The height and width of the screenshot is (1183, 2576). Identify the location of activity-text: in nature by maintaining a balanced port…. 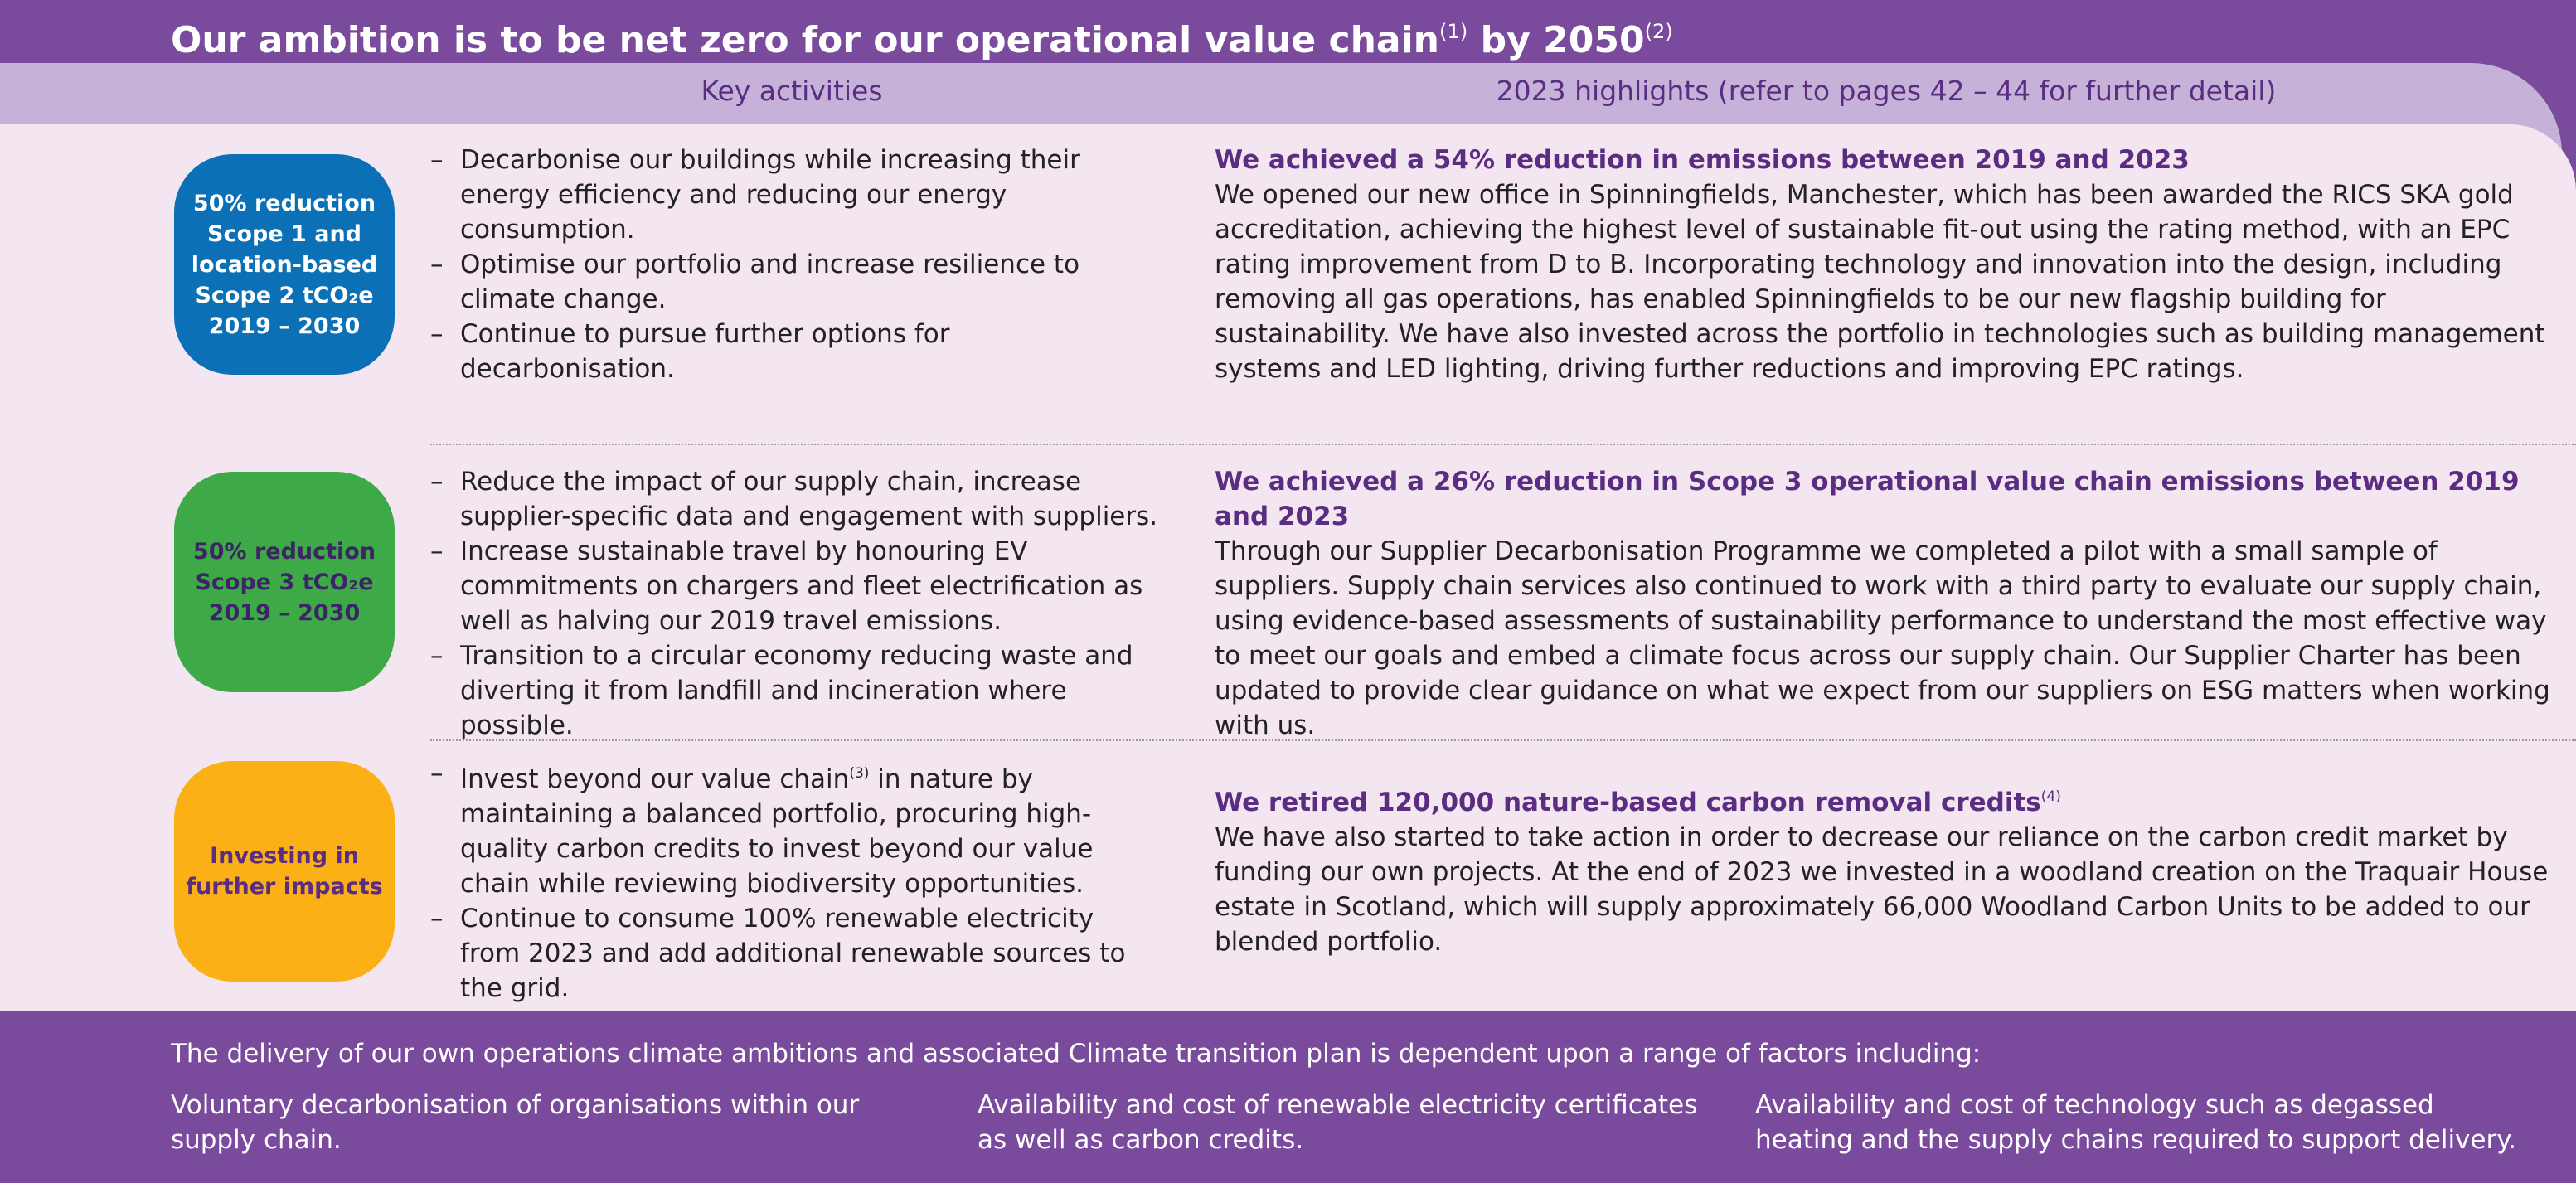
(777, 832).